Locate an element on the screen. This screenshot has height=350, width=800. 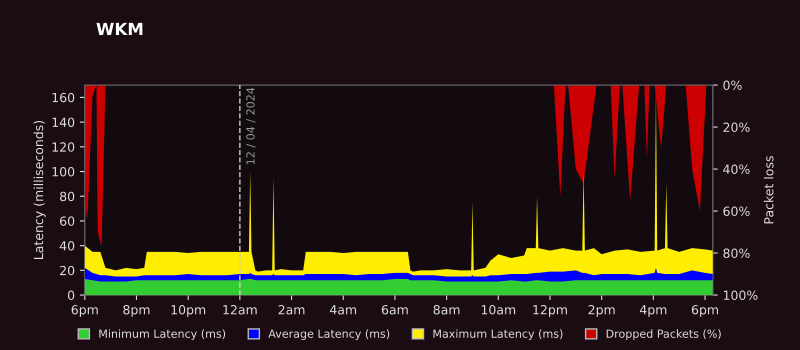
legend-label: Dropped Packets (%) is located at coordinates (663, 334).